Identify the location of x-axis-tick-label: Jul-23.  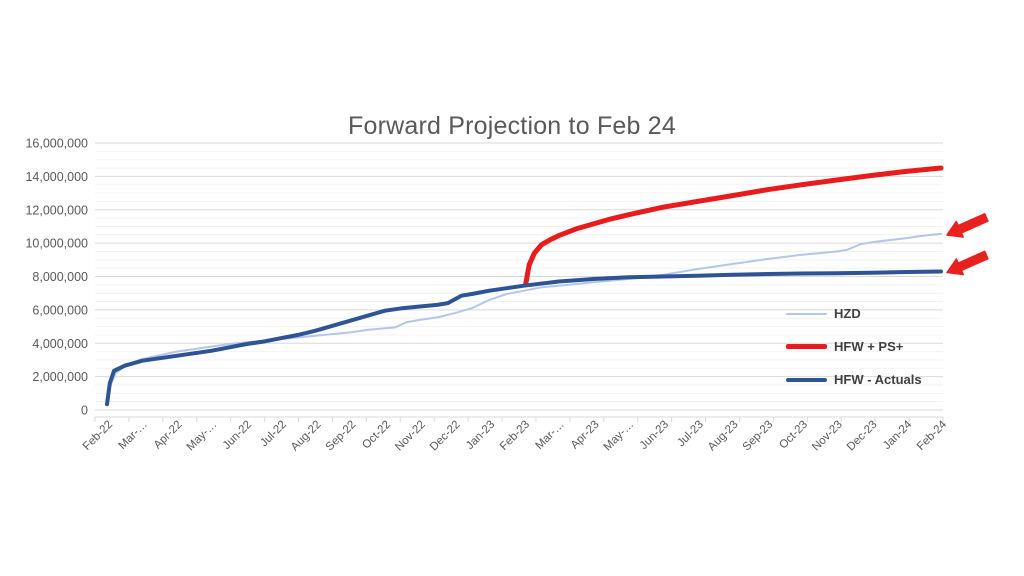
(690, 434).